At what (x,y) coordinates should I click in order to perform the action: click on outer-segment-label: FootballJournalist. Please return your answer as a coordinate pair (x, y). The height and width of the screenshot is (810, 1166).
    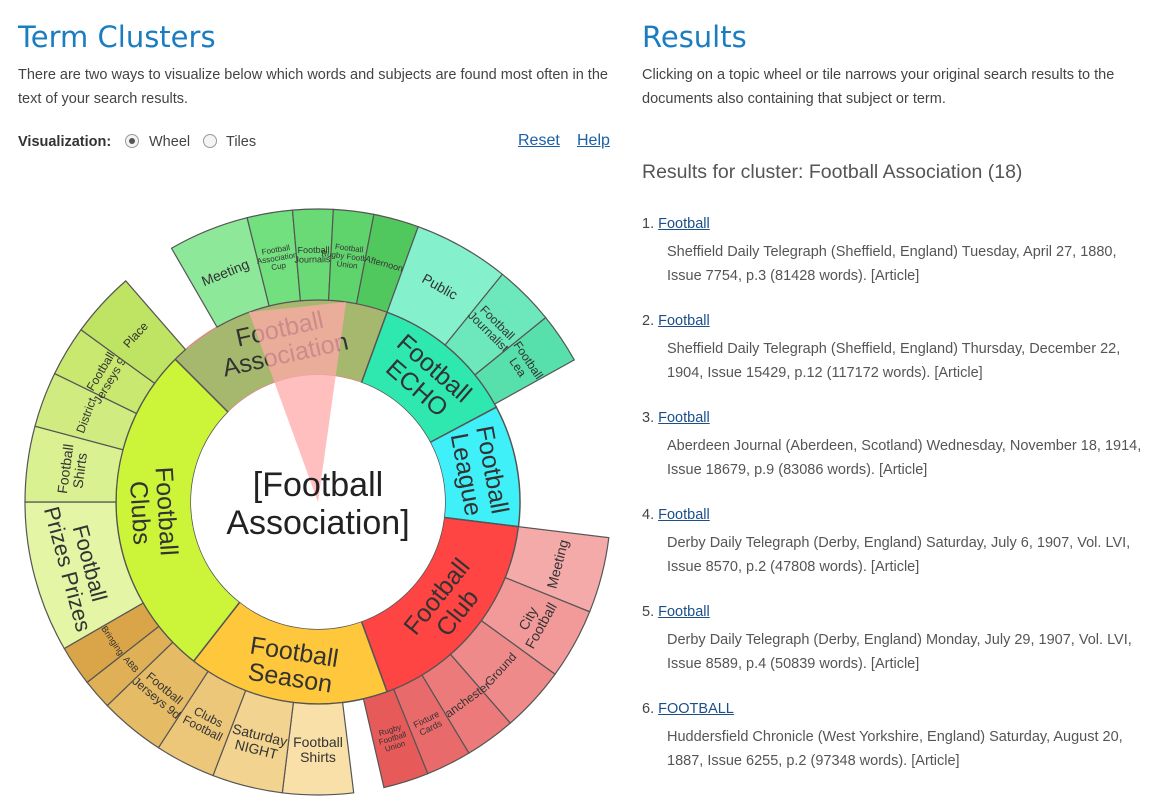
    Looking at the image, I should click on (313, 255).